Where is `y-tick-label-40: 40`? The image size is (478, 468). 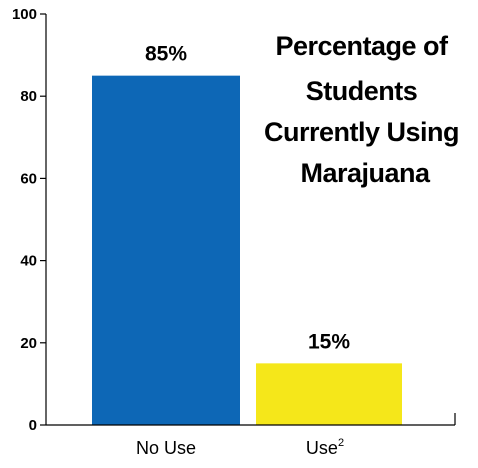 y-tick-label-40: 40 is located at coordinates (28, 261).